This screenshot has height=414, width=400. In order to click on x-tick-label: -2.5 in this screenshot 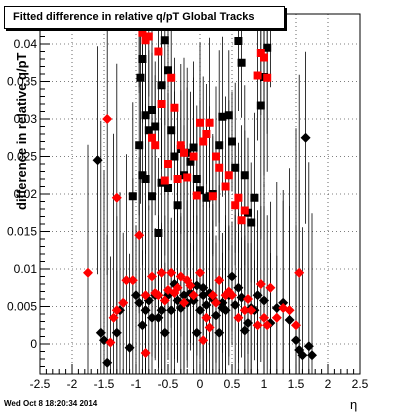, I will do `click(40, 384)`.